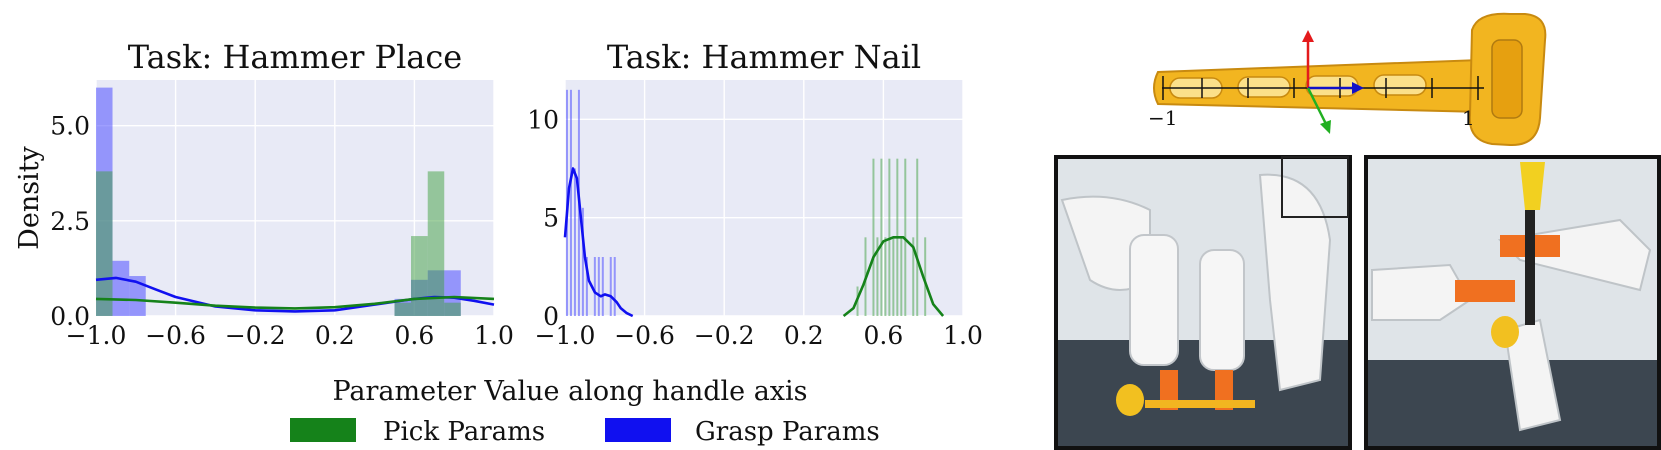 The image size is (1661, 450). What do you see at coordinates (29, 197) in the screenshot?
I see `y-axis-label: Density` at bounding box center [29, 197].